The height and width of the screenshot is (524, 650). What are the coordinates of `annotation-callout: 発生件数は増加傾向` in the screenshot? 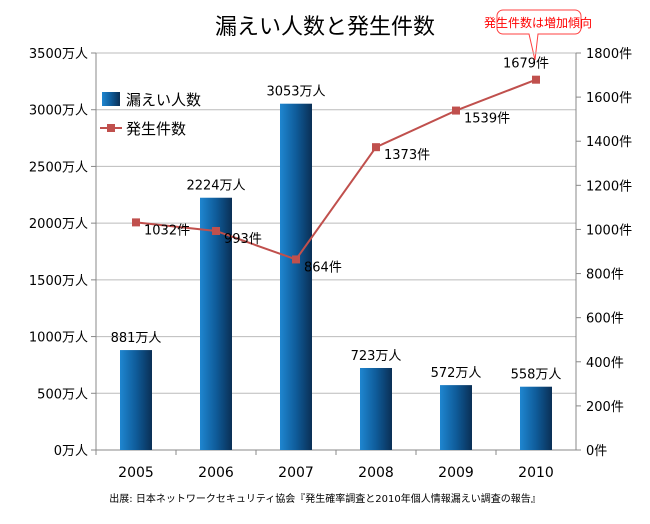 It's located at (538, 35).